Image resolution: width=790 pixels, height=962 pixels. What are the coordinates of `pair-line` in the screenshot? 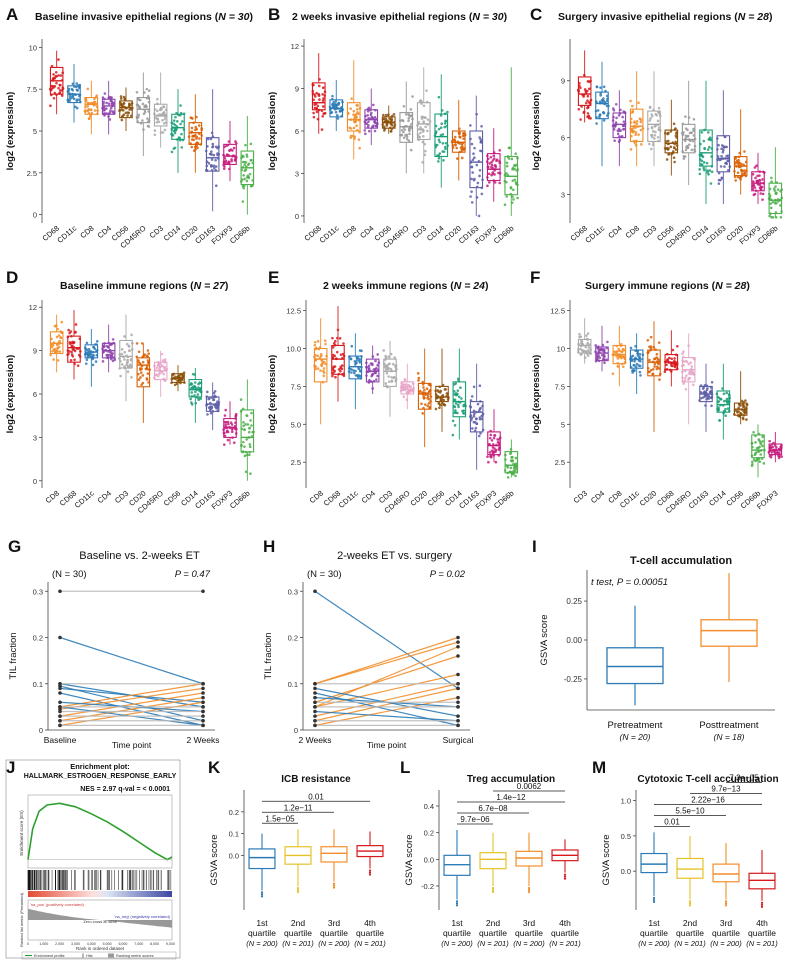 It's located at (386, 700).